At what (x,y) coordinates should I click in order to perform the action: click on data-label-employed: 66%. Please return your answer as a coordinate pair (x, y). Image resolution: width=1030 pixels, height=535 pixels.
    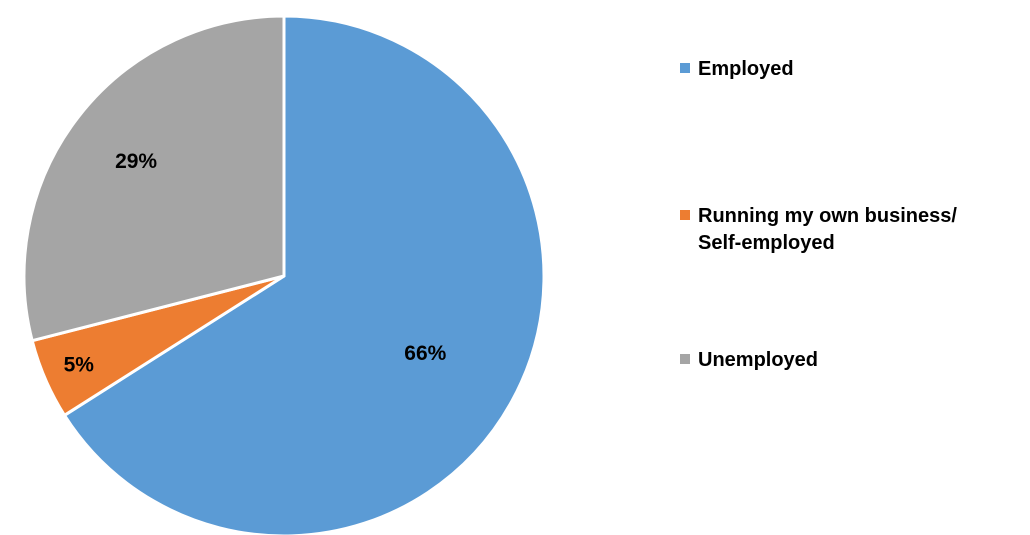
    Looking at the image, I should click on (425, 353).